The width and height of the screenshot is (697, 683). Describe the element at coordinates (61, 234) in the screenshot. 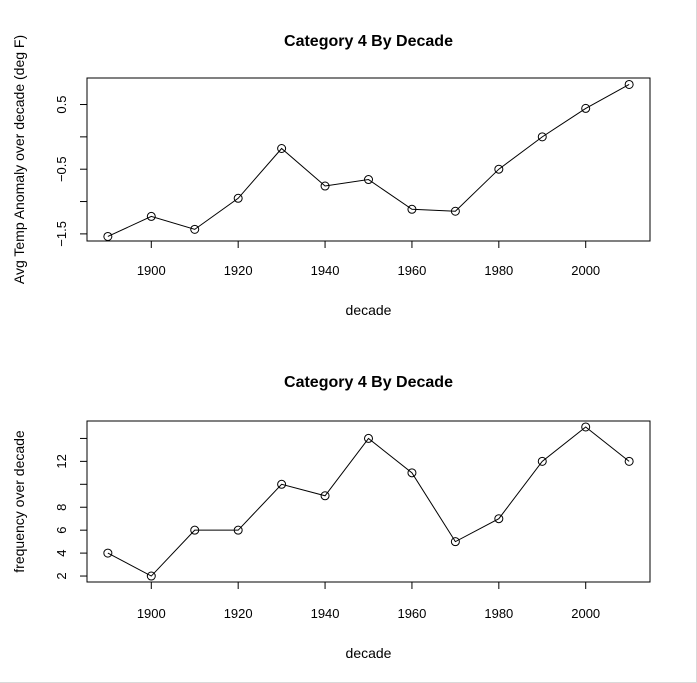

I see `y-tick-label: −1.5` at that location.